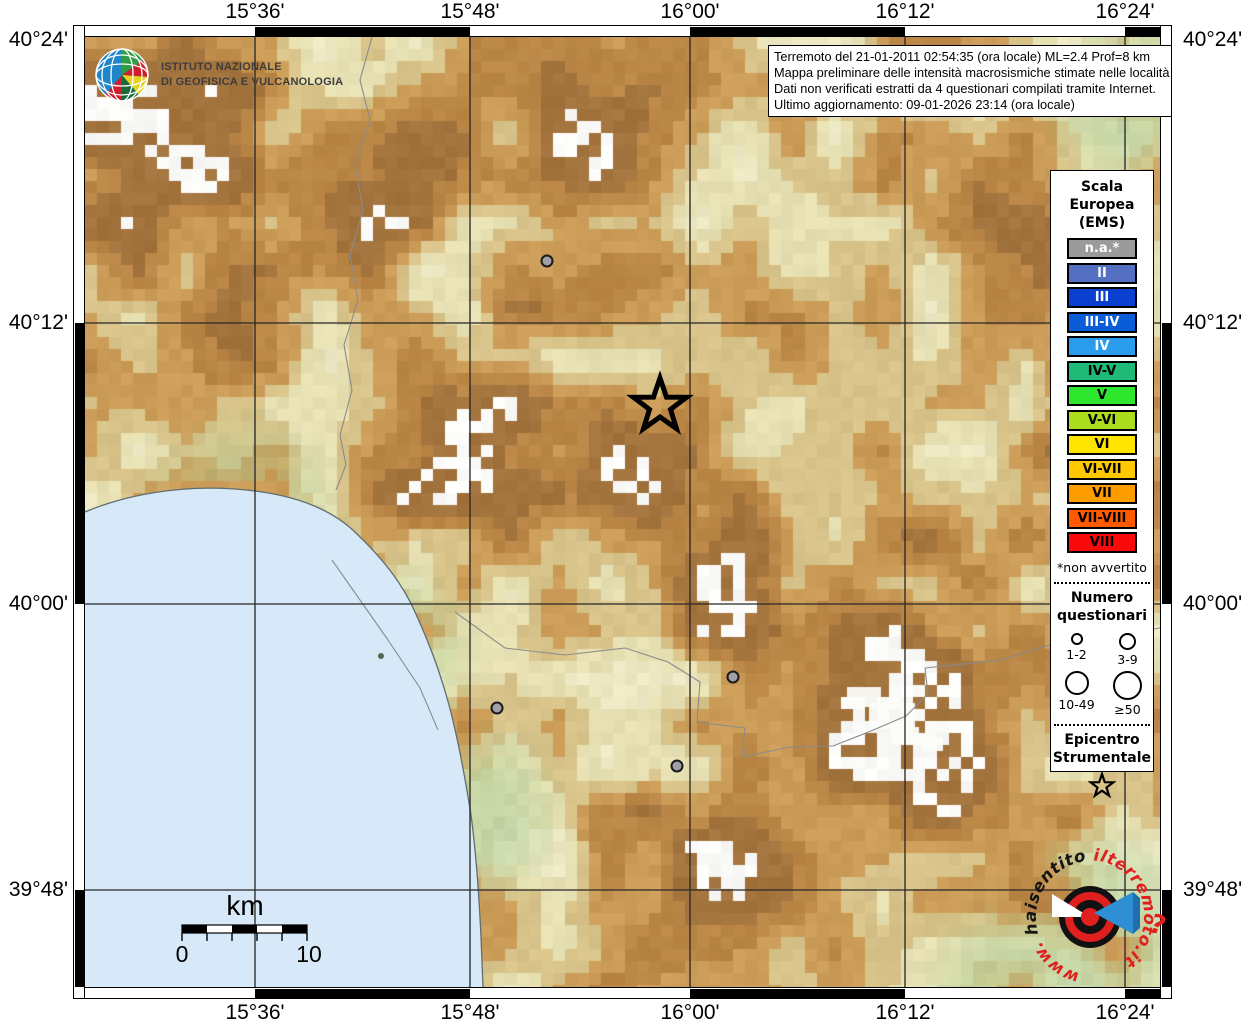 This screenshot has width=1254, height=1024. What do you see at coordinates (690, 1012) in the screenshot?
I see `tick-bottom-2: 16°00'` at bounding box center [690, 1012].